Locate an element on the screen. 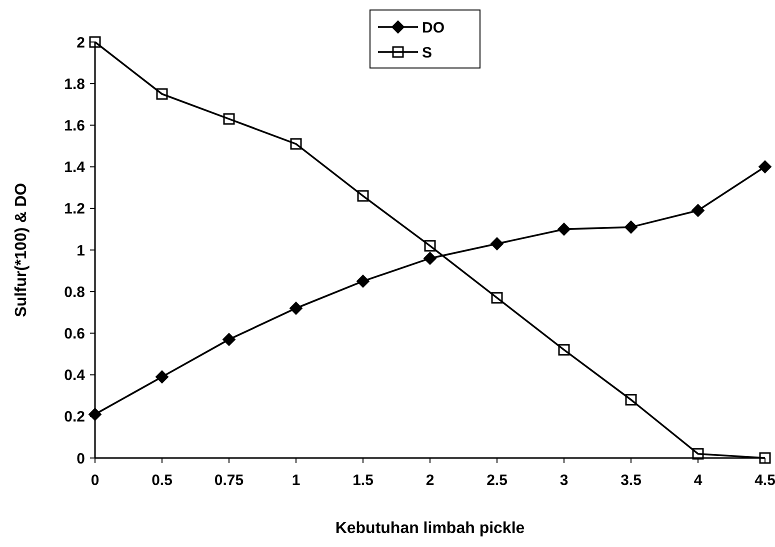  x-tick-label: 2.5 is located at coordinates (497, 480).